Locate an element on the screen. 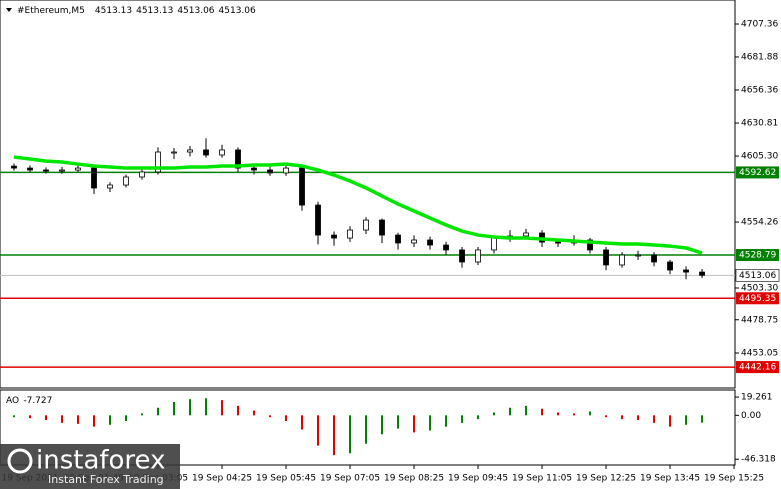  indicator-title: AO -7.727 is located at coordinates (29, 401).